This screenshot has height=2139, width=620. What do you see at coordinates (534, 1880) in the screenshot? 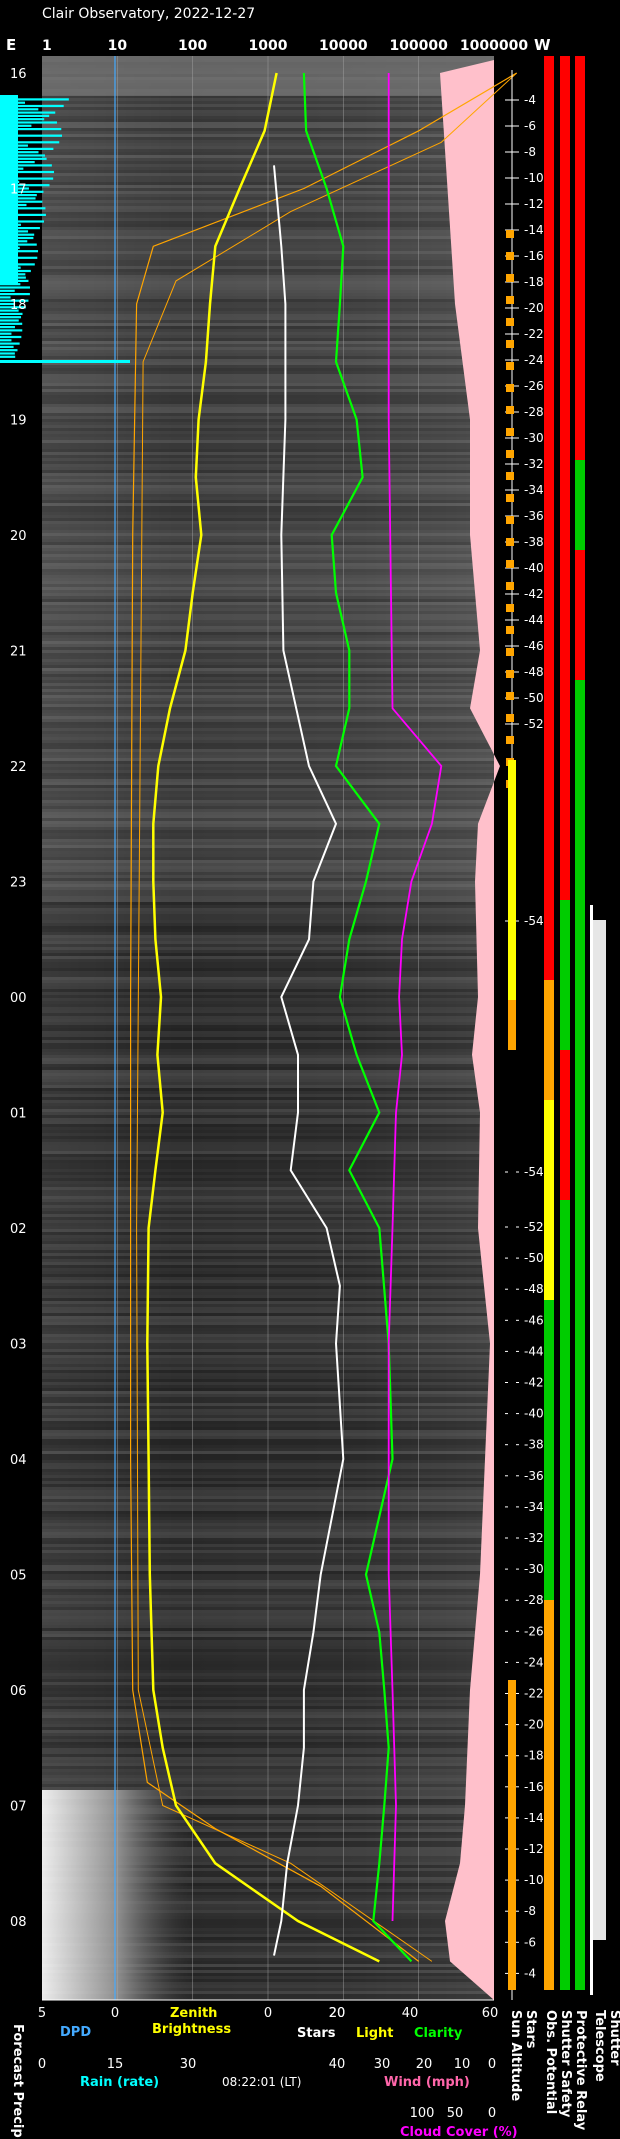
I see `sun-altitude-label: -10` at bounding box center [534, 1880].